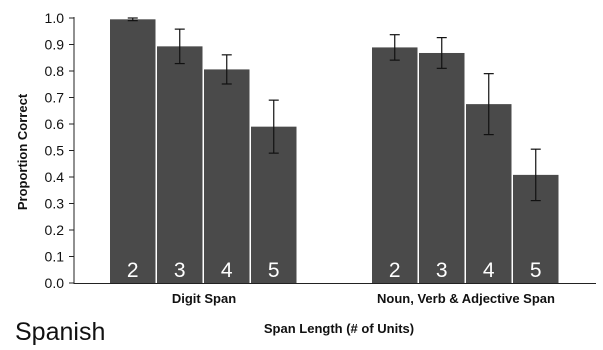 The width and height of the screenshot is (603, 350). What do you see at coordinates (55, 283) in the screenshot?
I see `y-tick-label: 0.0` at bounding box center [55, 283].